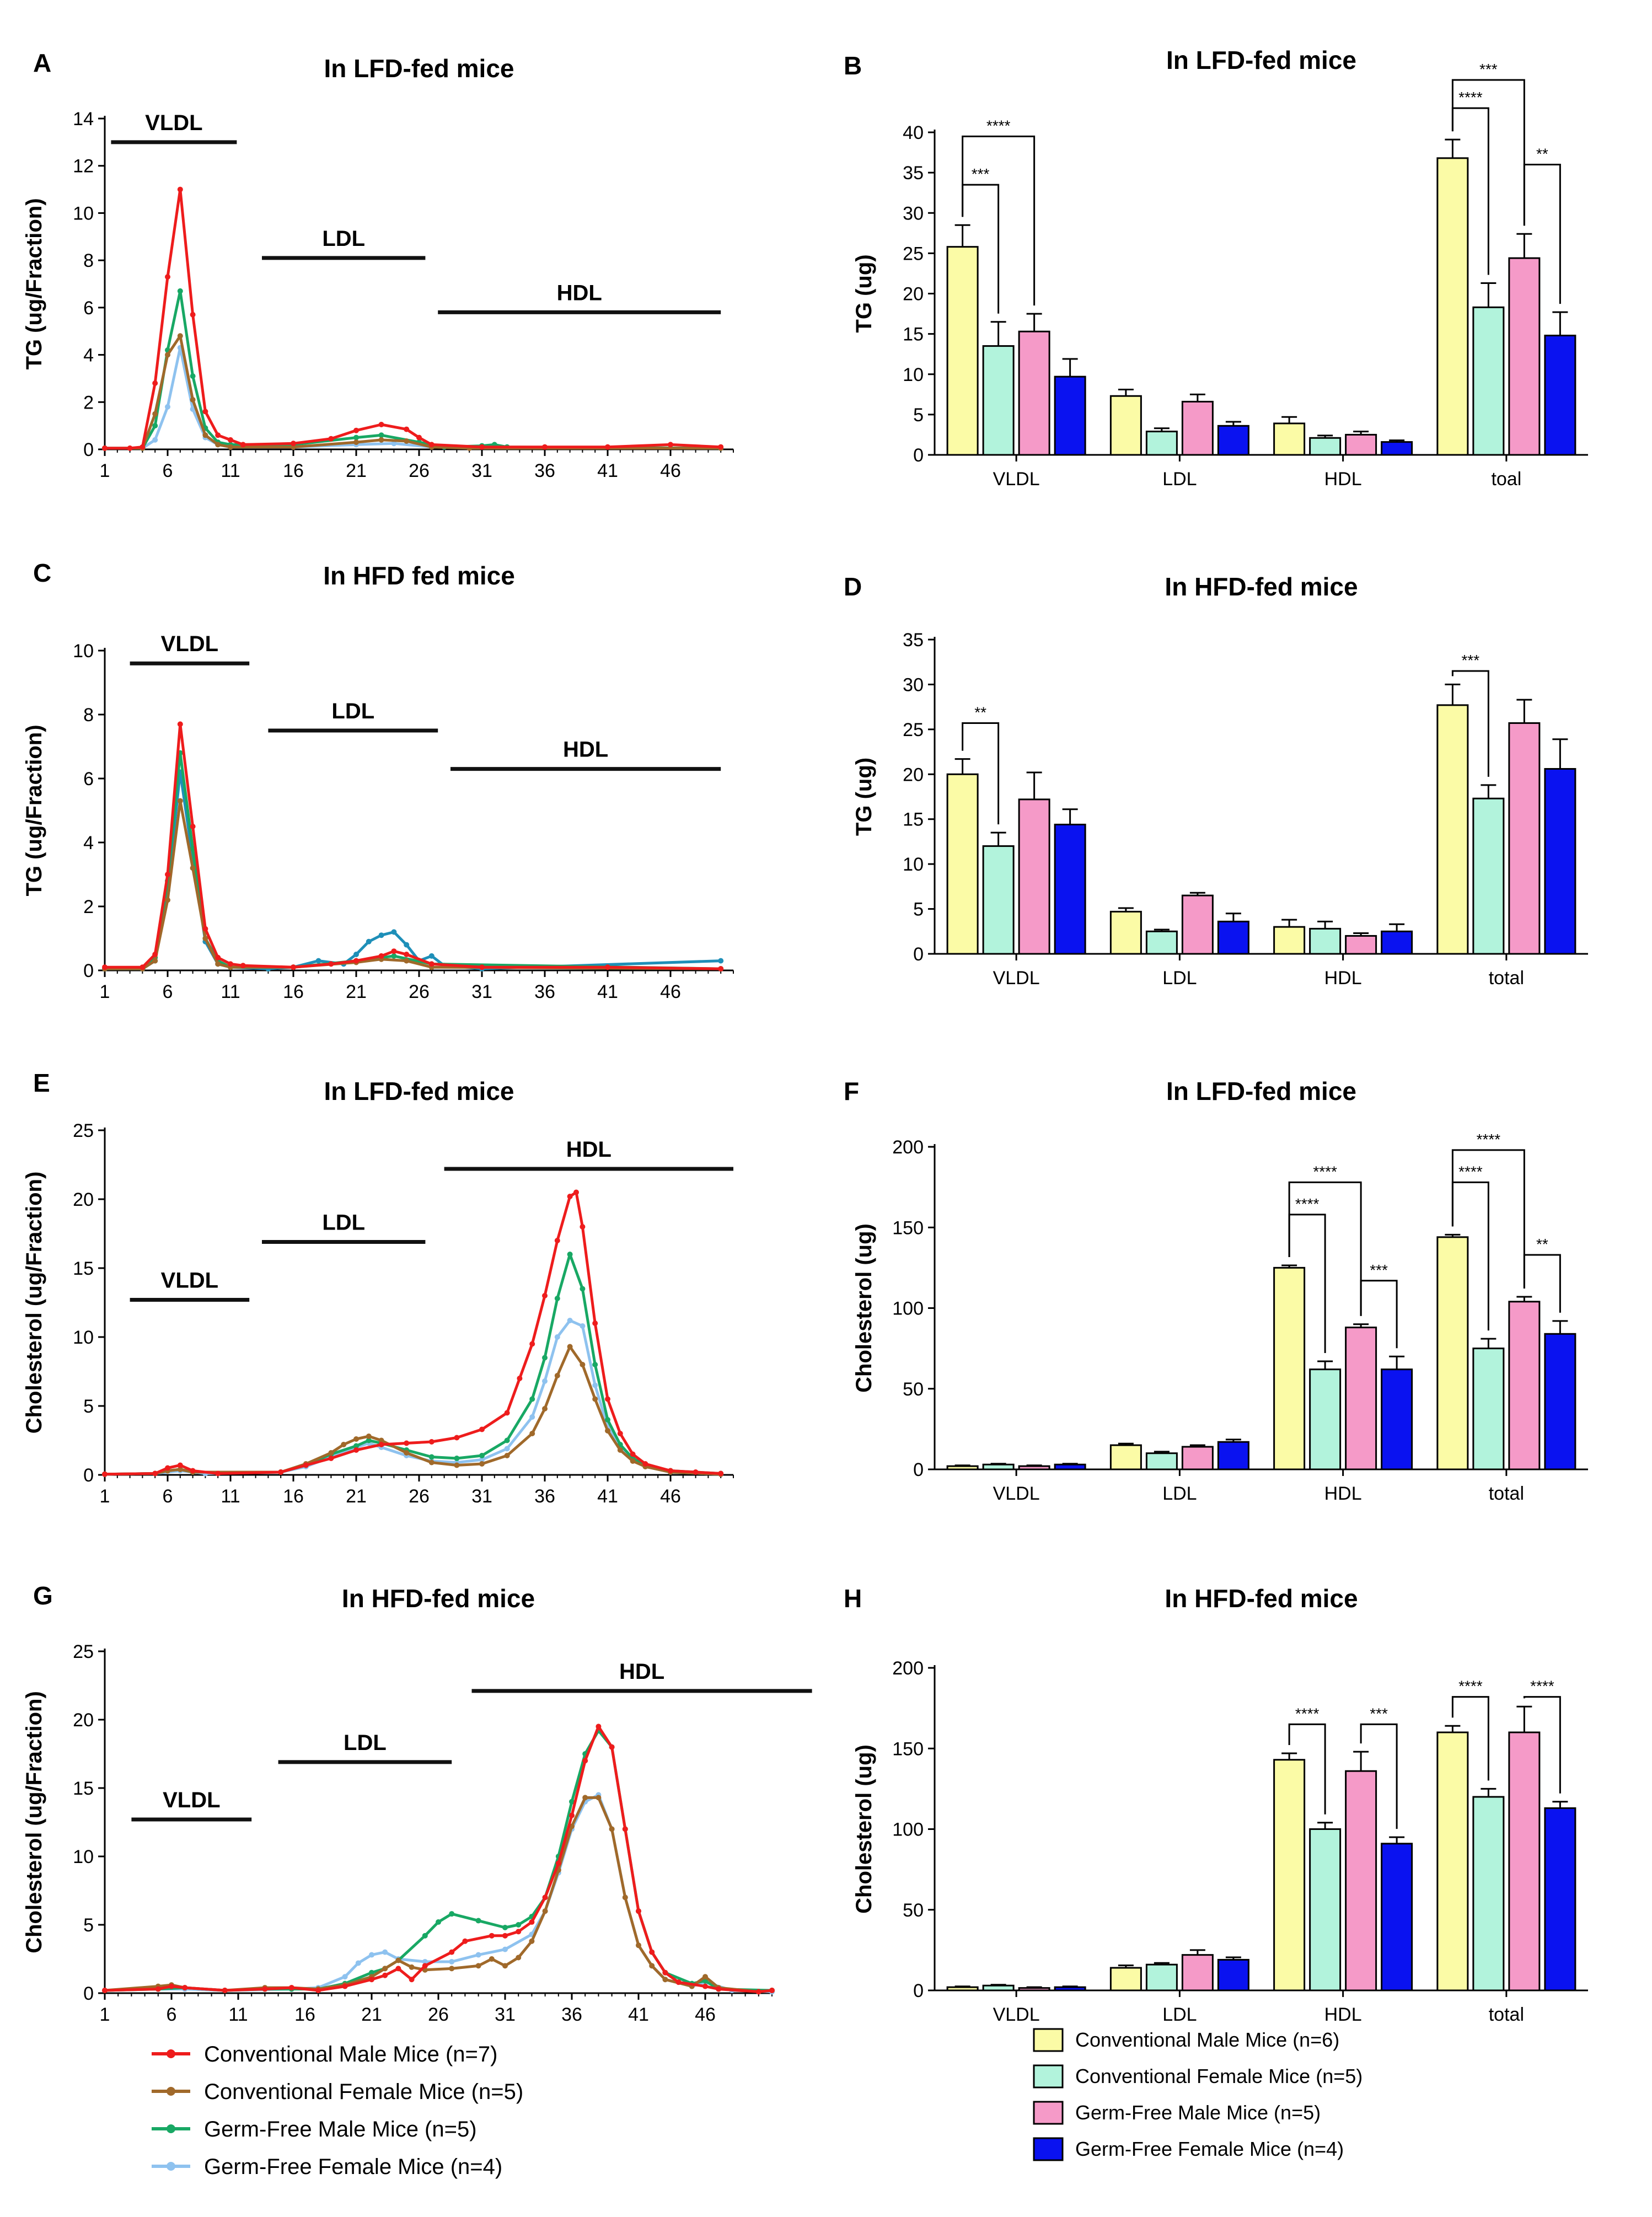 The image size is (1652, 2217). I want to click on significance-label: ****, so click(1307, 1203).